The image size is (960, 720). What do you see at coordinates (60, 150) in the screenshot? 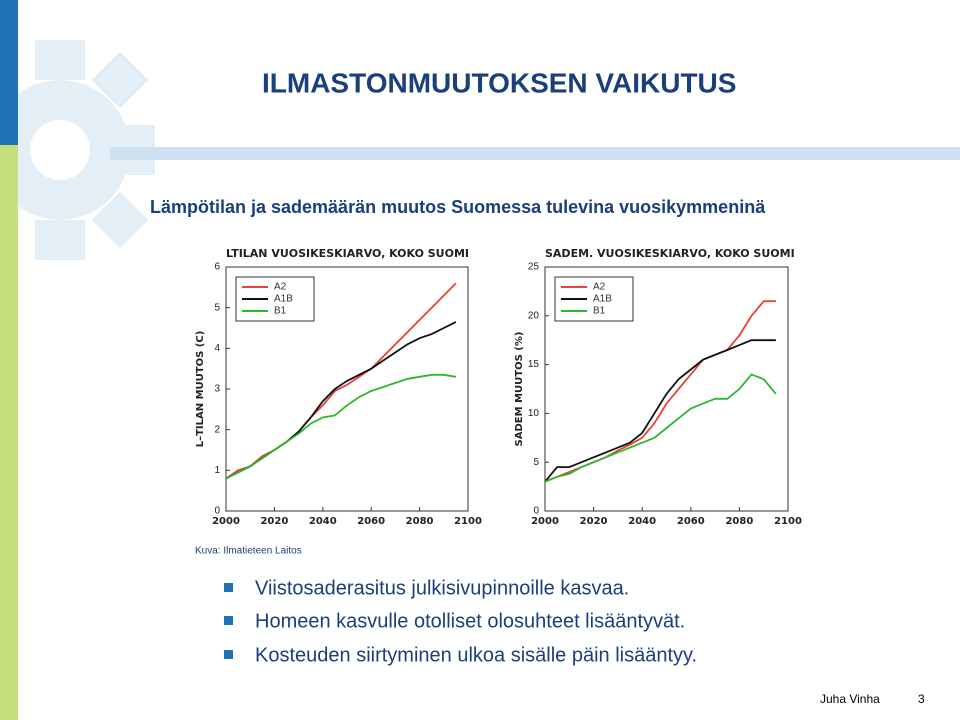
I see `gear-hole` at bounding box center [60, 150].